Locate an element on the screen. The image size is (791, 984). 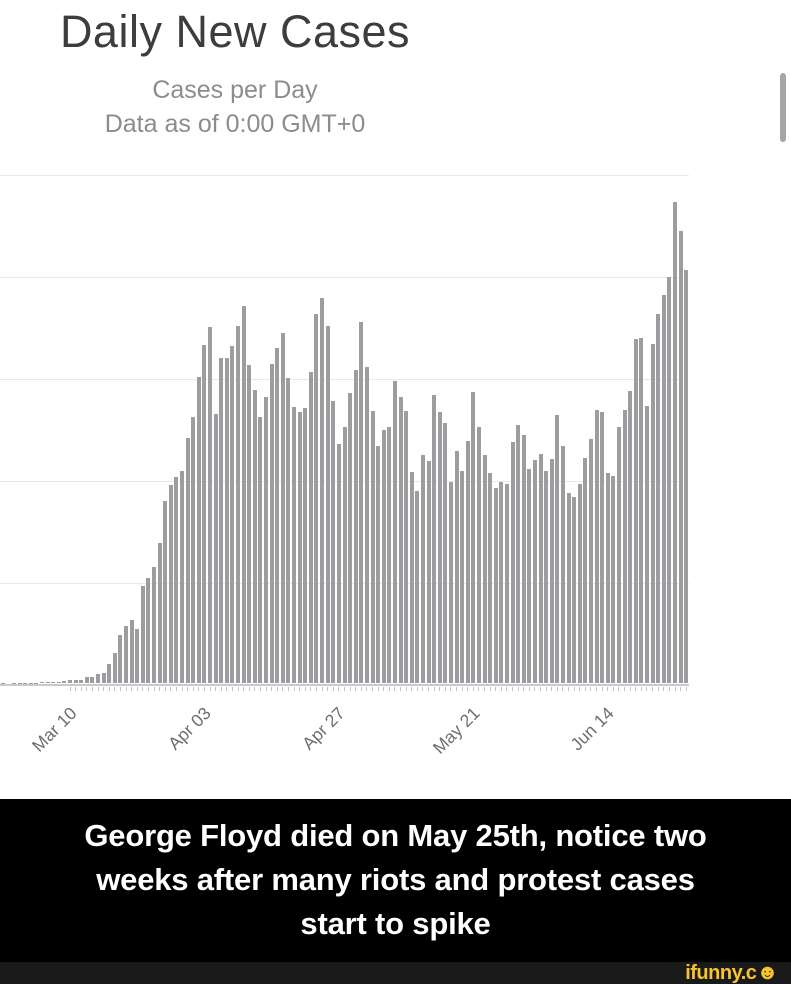
scrollbar-thumb is located at coordinates (783, 107).